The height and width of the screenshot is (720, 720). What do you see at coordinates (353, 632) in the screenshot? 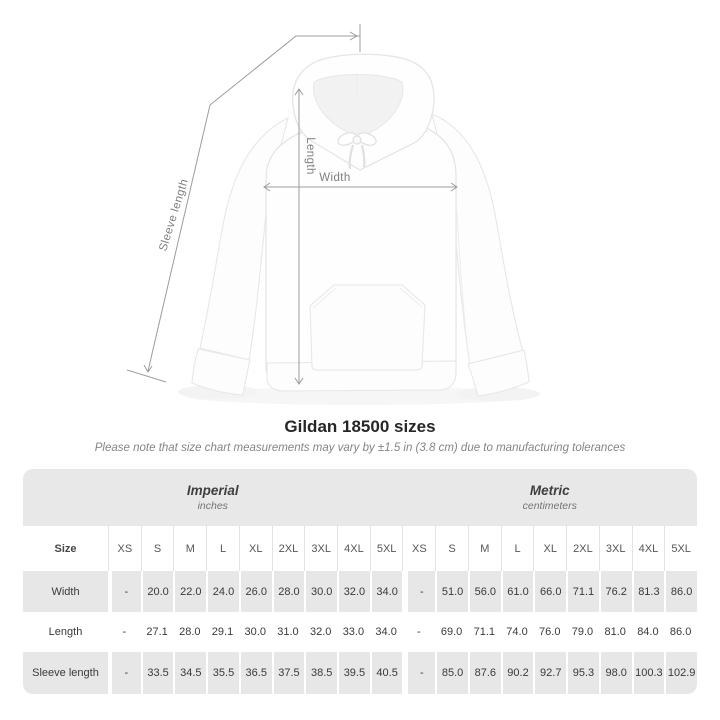
I see `table-cell: 33.0` at bounding box center [353, 632].